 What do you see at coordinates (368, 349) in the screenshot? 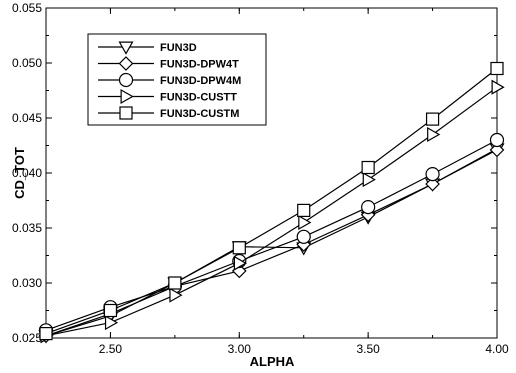
I see `x-tick-label: 3.50` at bounding box center [368, 349].